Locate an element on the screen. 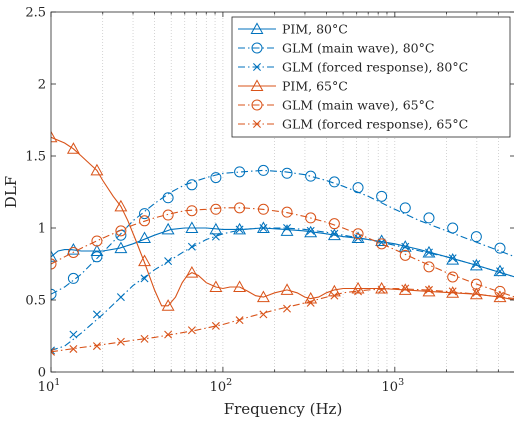 The width and height of the screenshot is (514, 421). x-tick-label: 10¹ is located at coordinates (49, 386).